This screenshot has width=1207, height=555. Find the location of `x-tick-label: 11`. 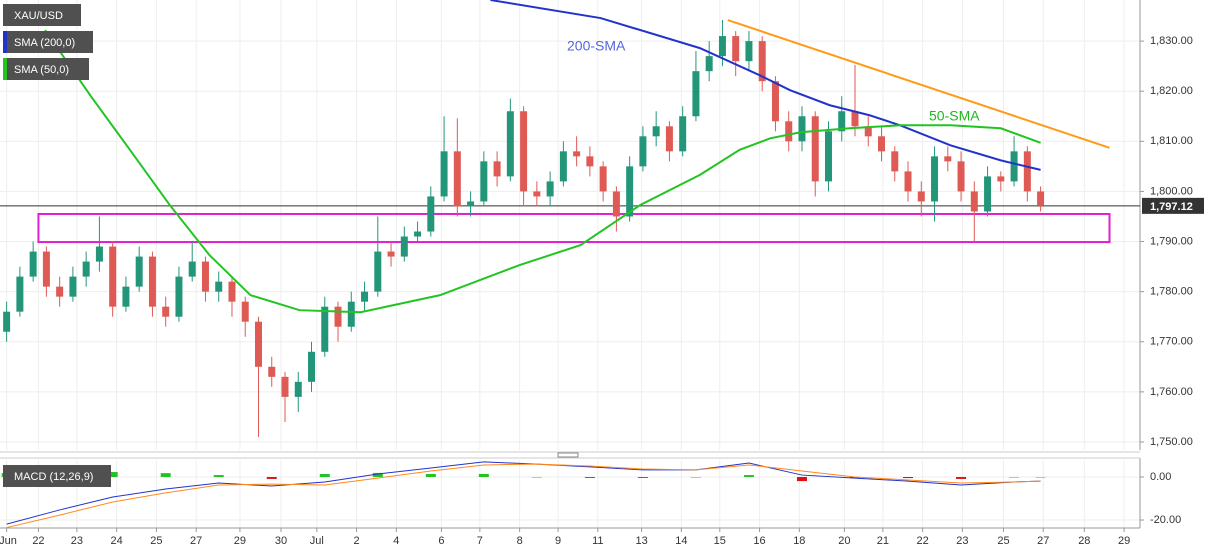

x-tick-label: 11 is located at coordinates (597, 541).